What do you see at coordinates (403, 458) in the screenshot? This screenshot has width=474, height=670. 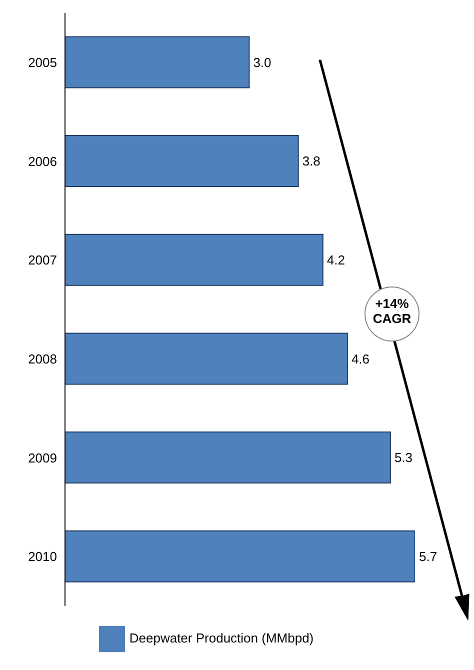 I see `data-label: 5.3` at bounding box center [403, 458].